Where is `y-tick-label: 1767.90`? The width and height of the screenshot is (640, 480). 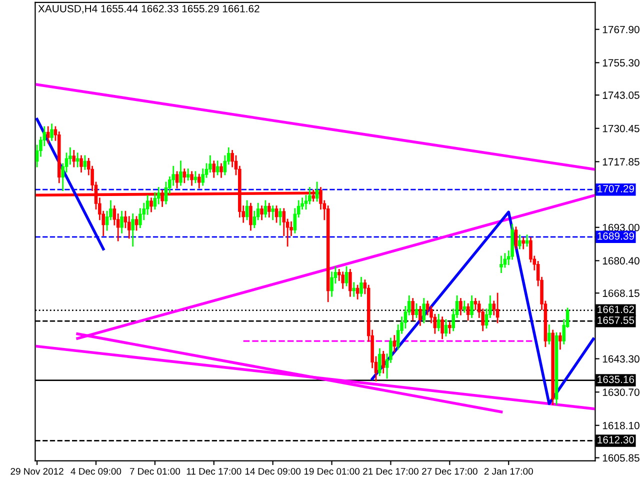
y-tick-label: 1767.90 is located at coordinates (621, 30).